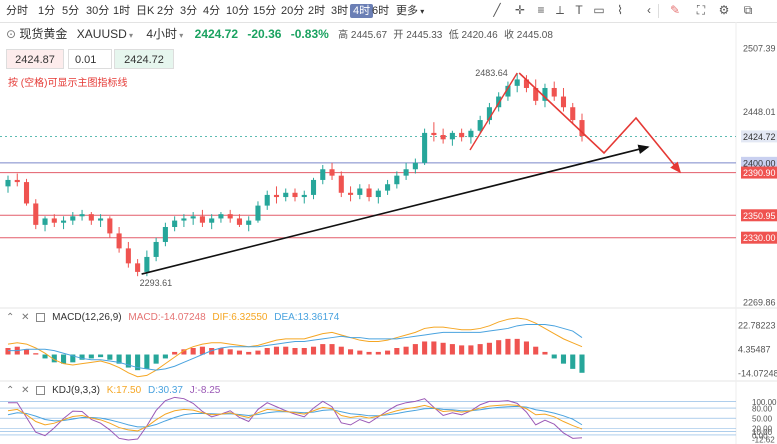  I want to click on symbol-code: XAUUSD, so click(105, 34).